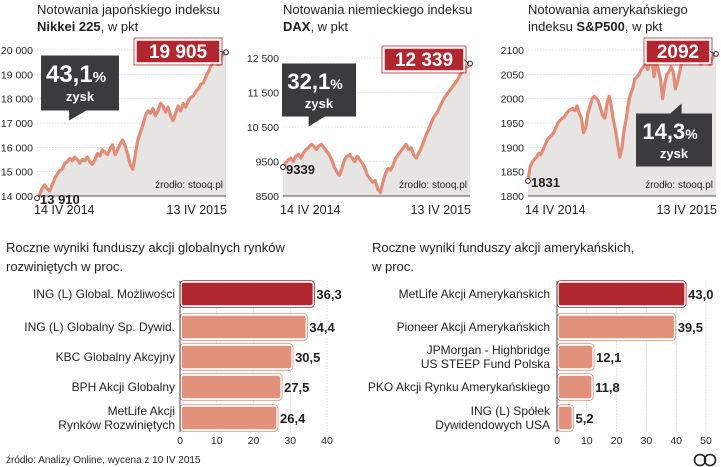 The image size is (721, 467). What do you see at coordinates (513, 75) in the screenshot?
I see `y-tick-label: 2050` at bounding box center [513, 75].